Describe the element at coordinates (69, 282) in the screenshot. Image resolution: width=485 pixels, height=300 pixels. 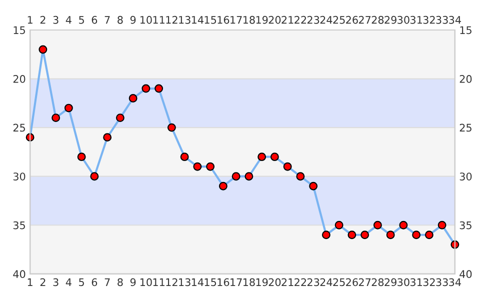
I see `x-tick-label: 4` at that location.